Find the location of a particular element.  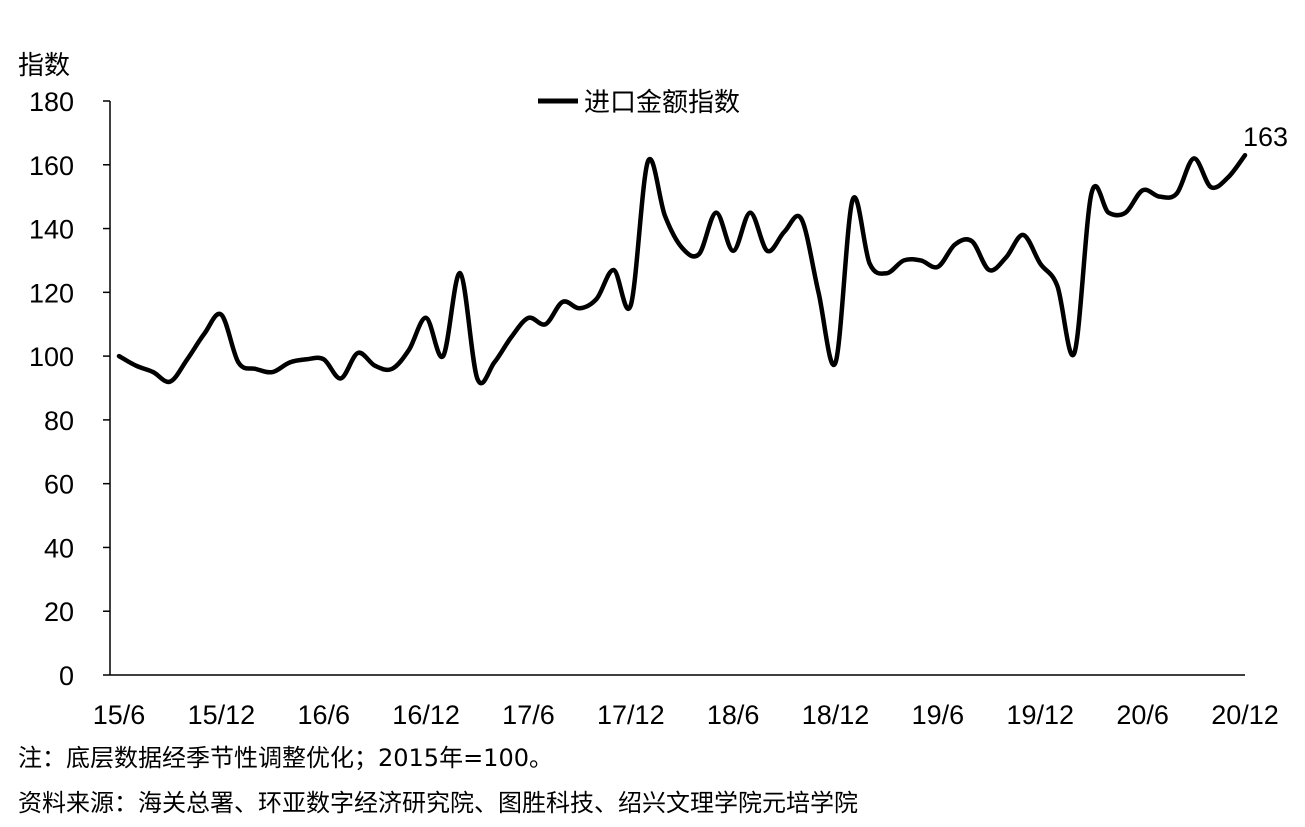

y-axis: 0 20 40 60 80 100 120 140 160 180 is located at coordinates (70, 389).